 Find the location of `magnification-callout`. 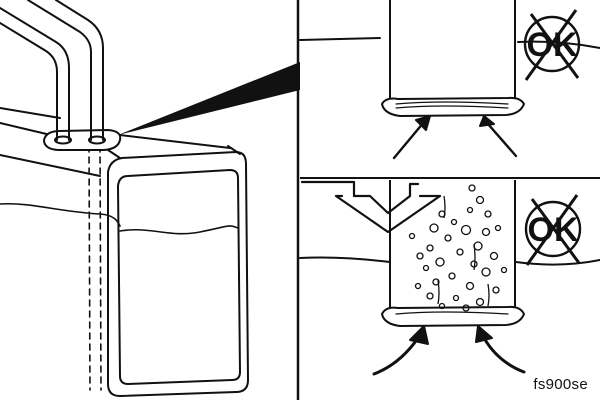

magnification-callout is located at coordinates (209, 98).